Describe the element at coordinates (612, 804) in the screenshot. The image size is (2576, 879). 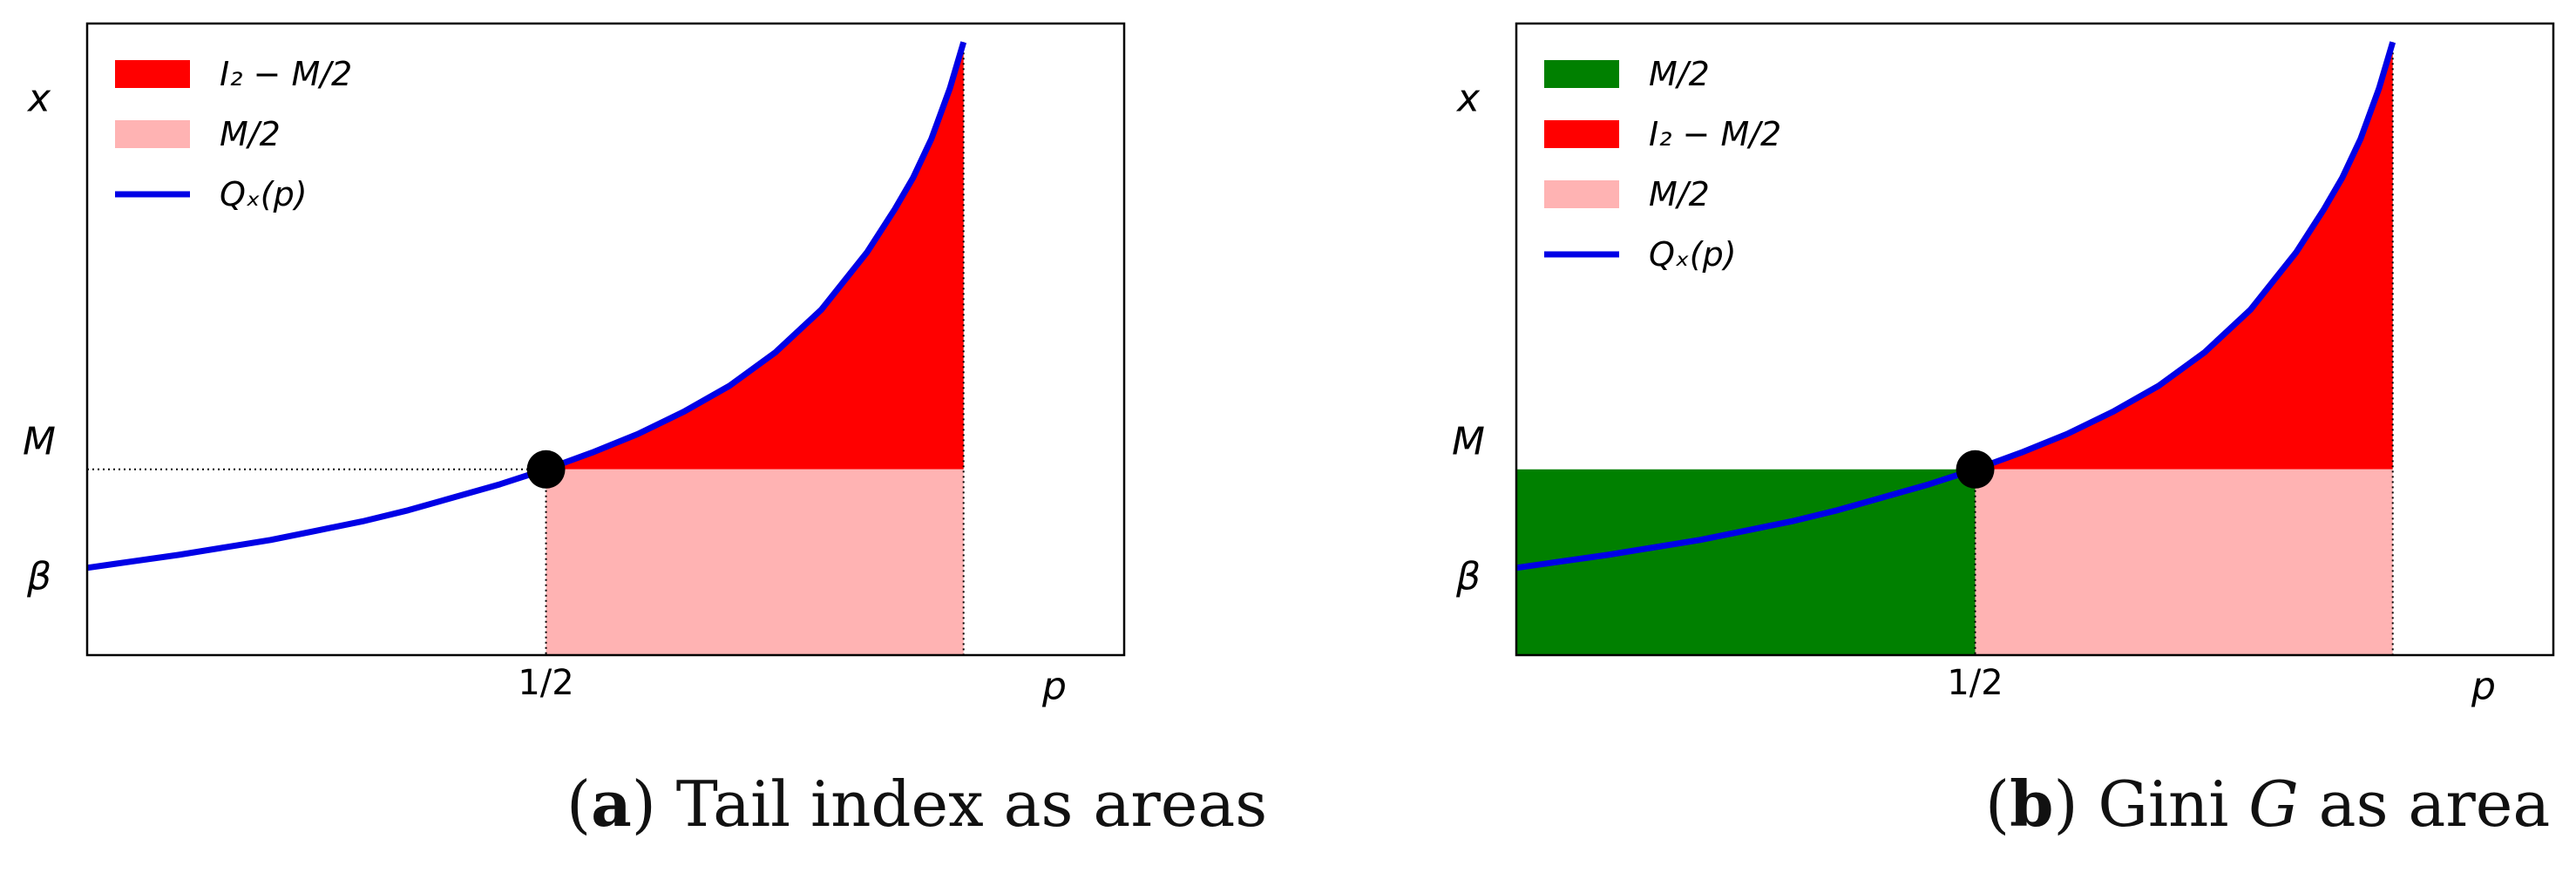
I see `caption-a-letter: a` at that location.